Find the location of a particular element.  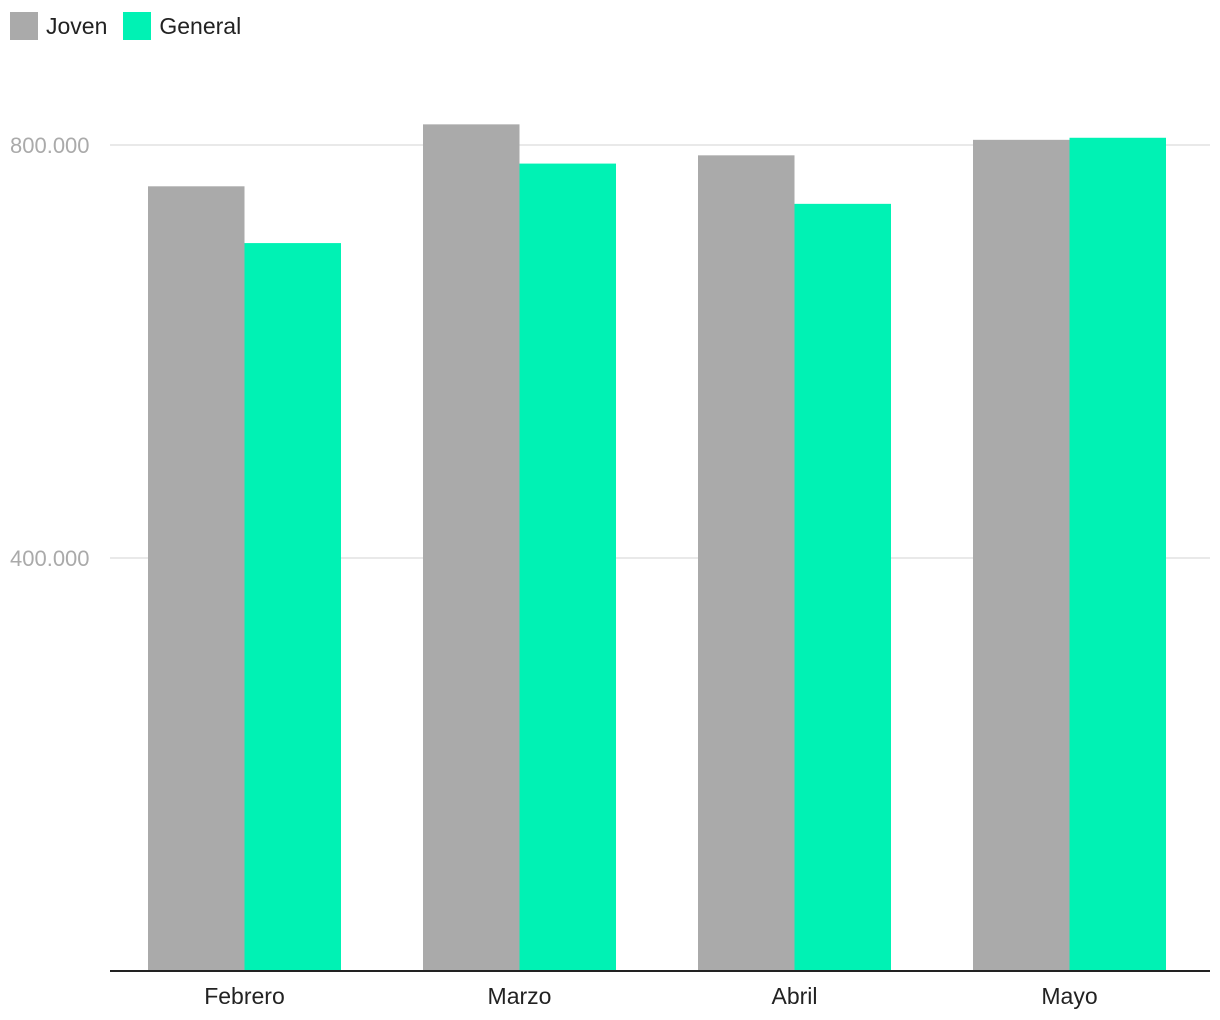

legend-item-general: General is located at coordinates (182, 26).